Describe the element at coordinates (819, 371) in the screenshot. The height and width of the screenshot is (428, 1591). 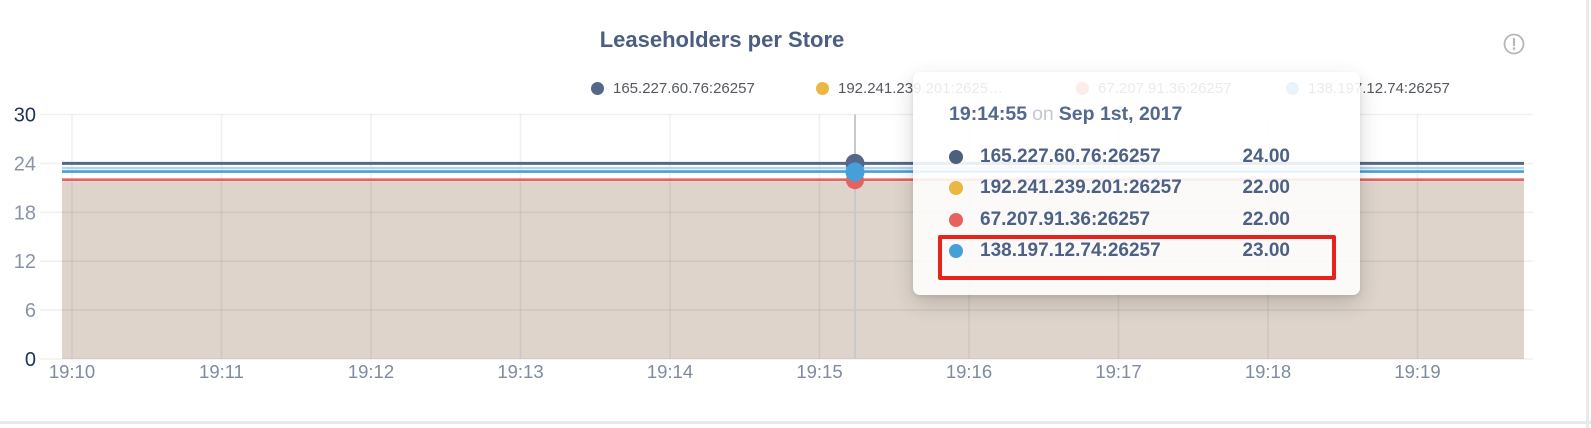
I see `x-tick-label: 19:15` at that location.